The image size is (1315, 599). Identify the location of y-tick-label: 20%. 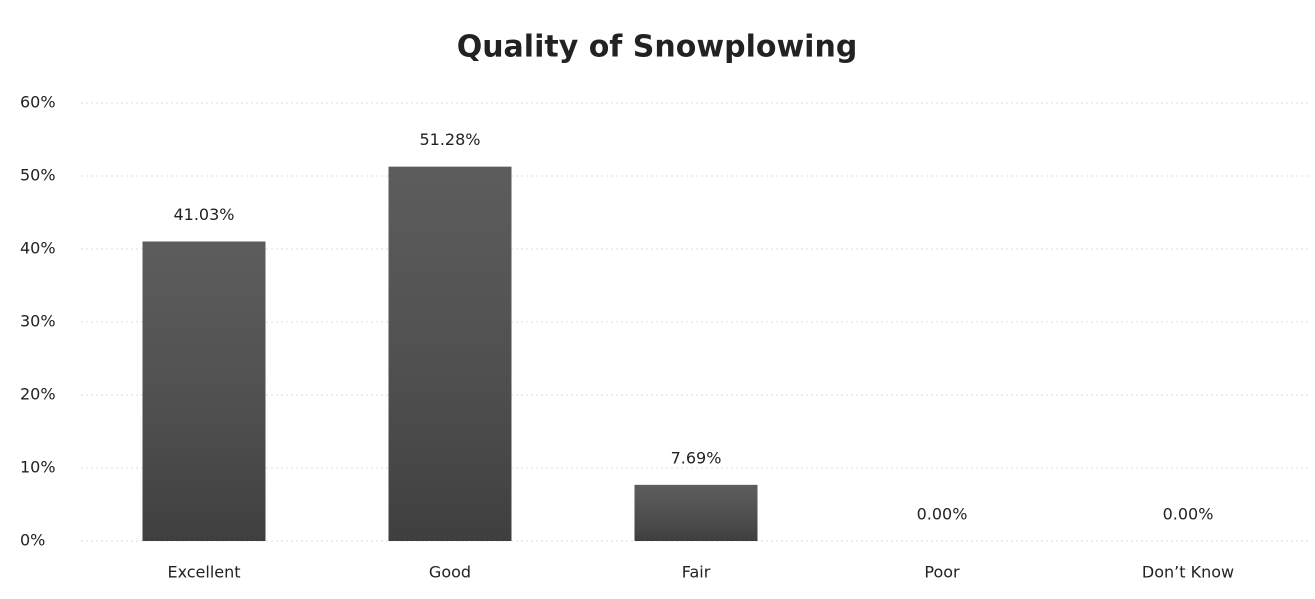
(38, 394).